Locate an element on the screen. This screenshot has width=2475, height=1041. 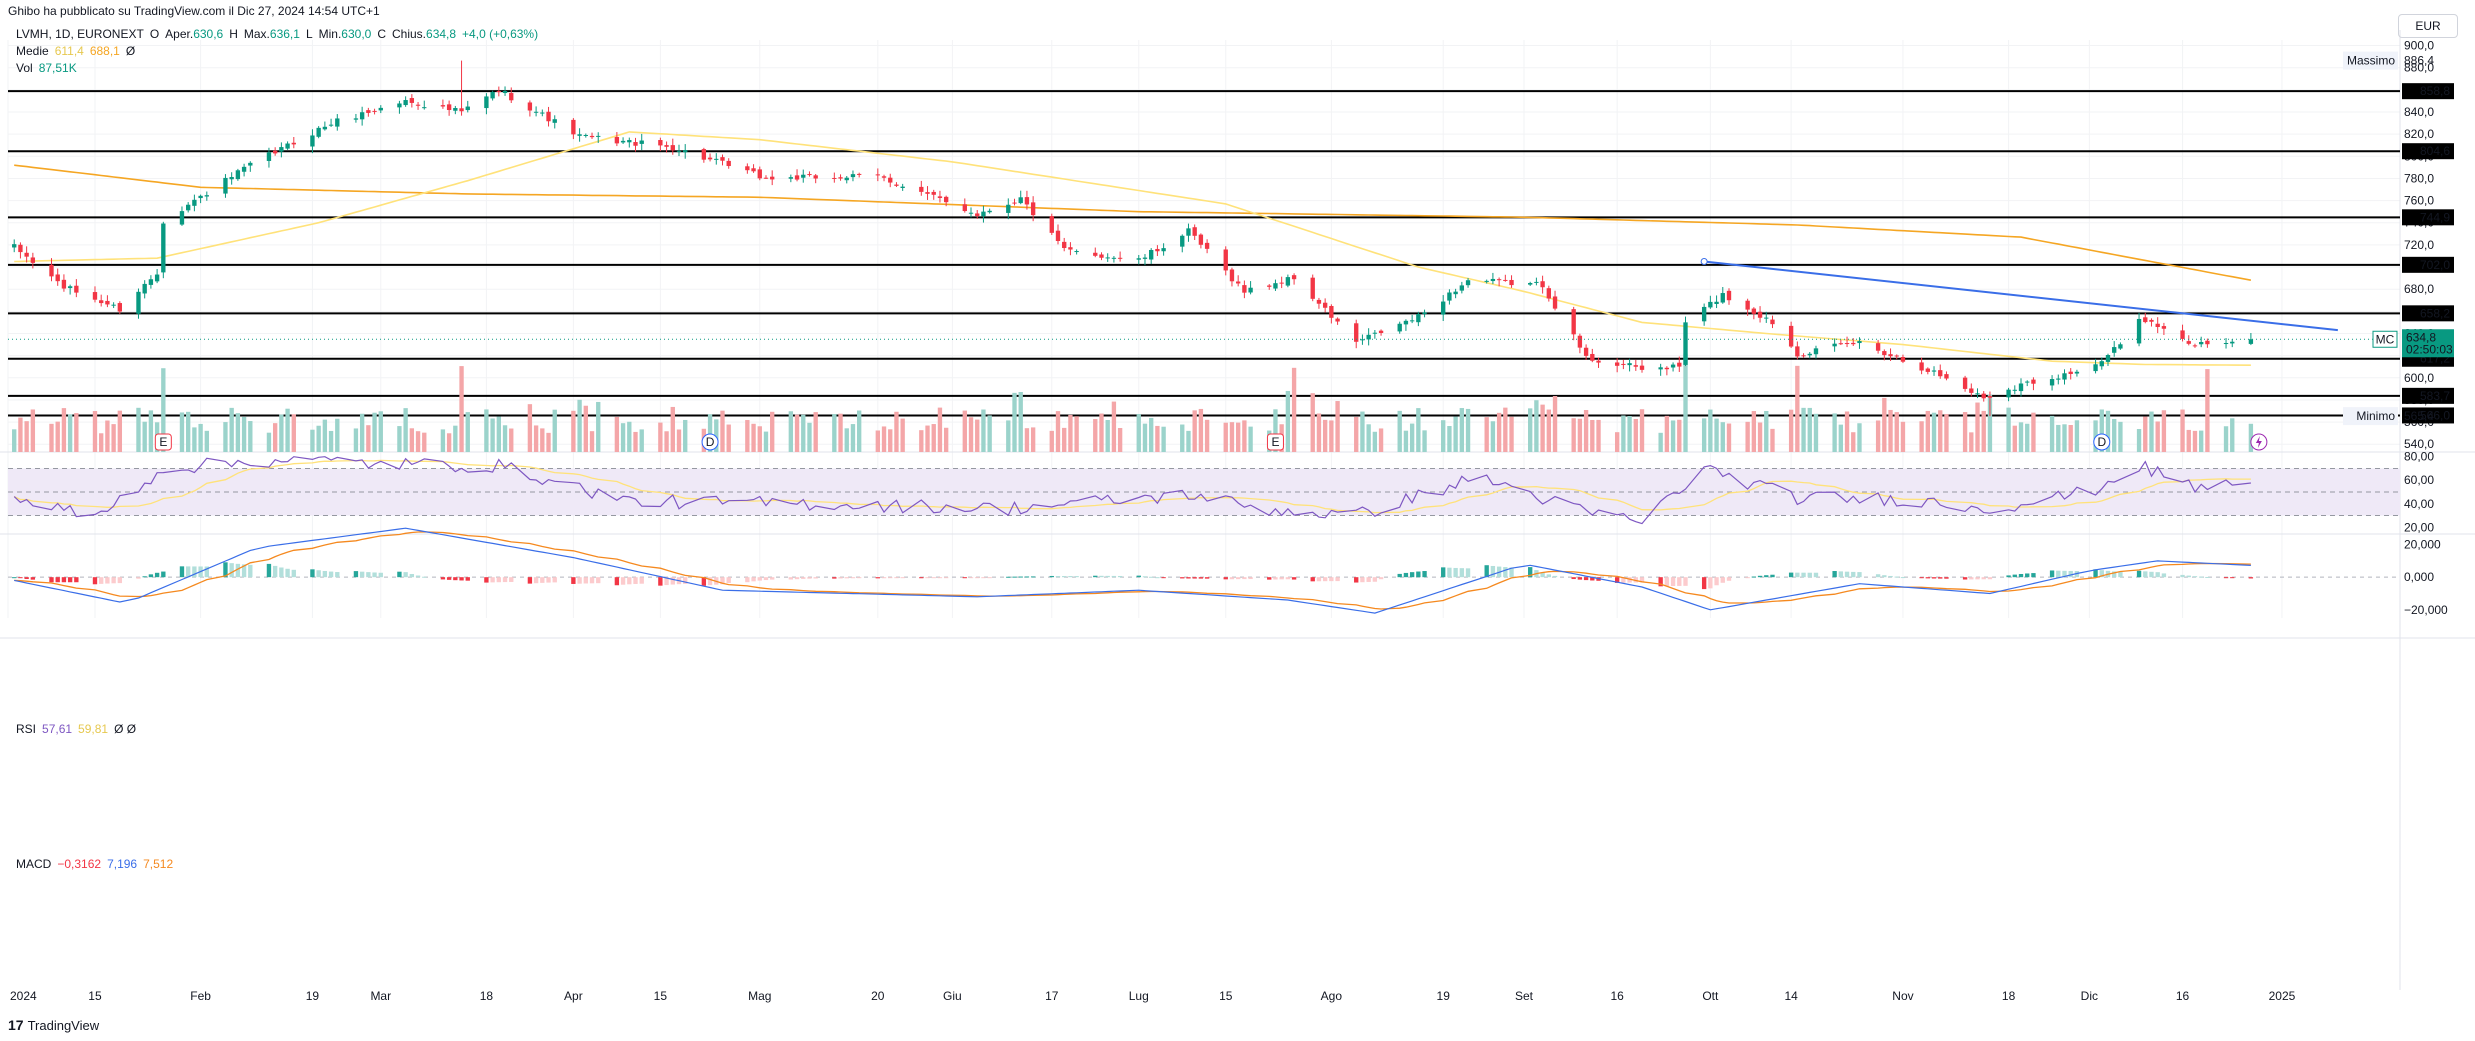
legend-macd: MACD −0,3162 7,196 7,512 is located at coordinates (94, 864).